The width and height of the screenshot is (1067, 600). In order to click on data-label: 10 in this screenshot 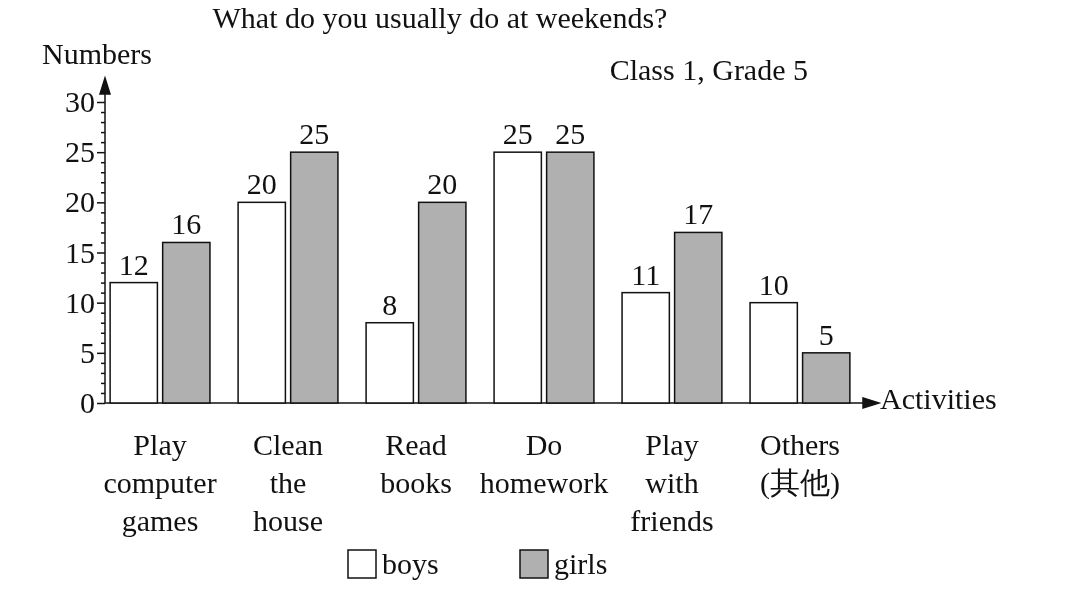, I will do `click(773, 284)`.